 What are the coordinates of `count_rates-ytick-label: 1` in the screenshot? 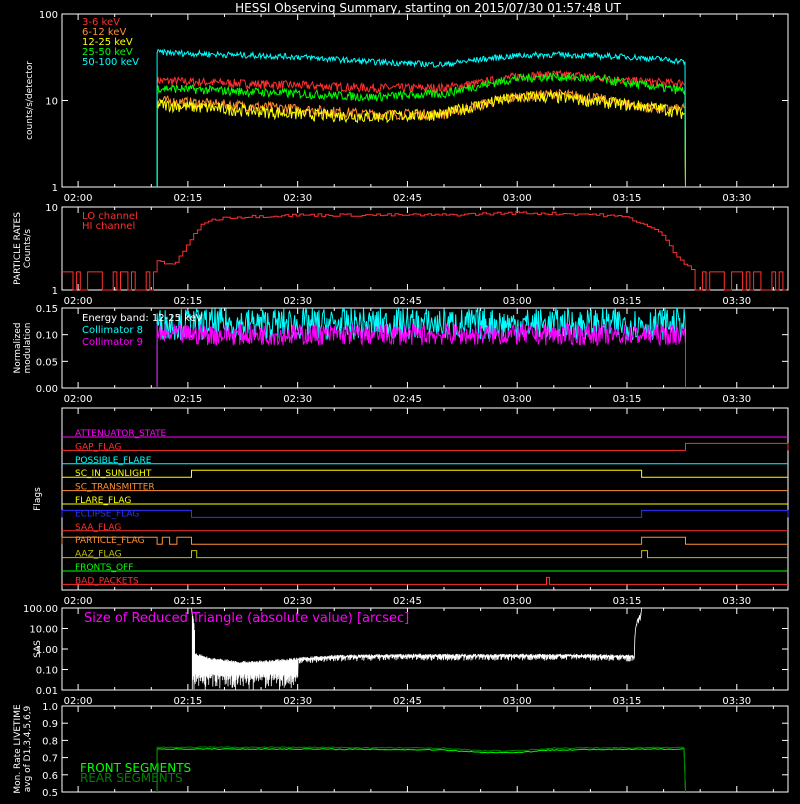 It's located at (55, 188).